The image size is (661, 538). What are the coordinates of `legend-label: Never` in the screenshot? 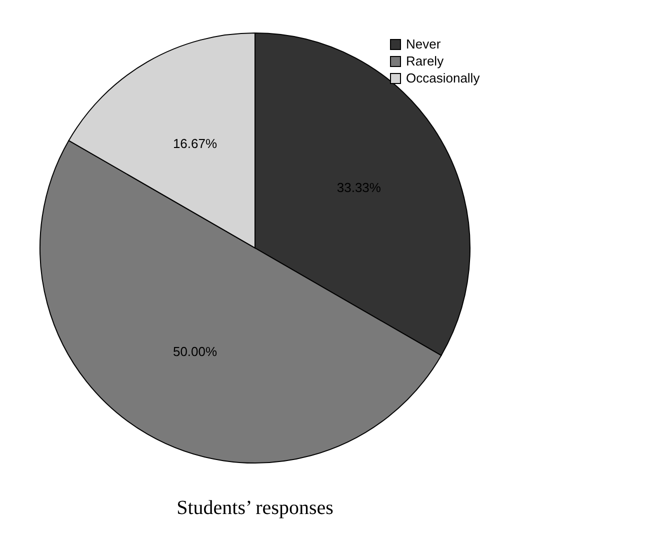 It's located at (424, 44).